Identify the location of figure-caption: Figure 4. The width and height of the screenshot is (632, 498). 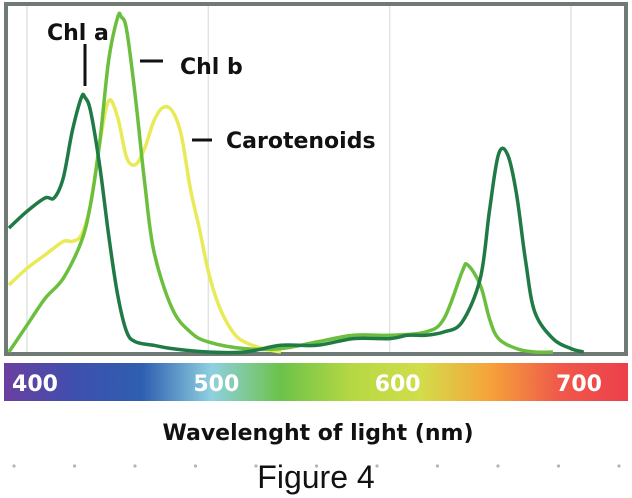
(315, 477).